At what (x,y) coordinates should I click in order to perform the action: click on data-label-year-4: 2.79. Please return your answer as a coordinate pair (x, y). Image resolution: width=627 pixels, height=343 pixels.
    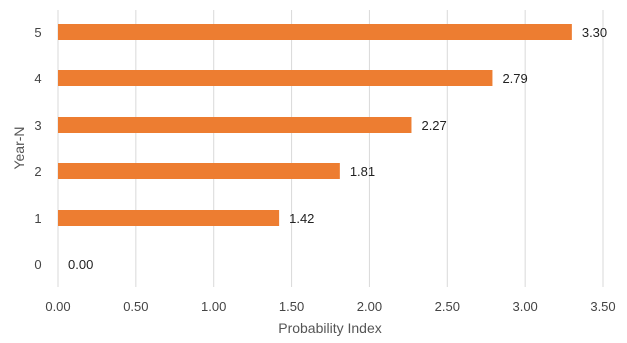
    Looking at the image, I should click on (514, 78).